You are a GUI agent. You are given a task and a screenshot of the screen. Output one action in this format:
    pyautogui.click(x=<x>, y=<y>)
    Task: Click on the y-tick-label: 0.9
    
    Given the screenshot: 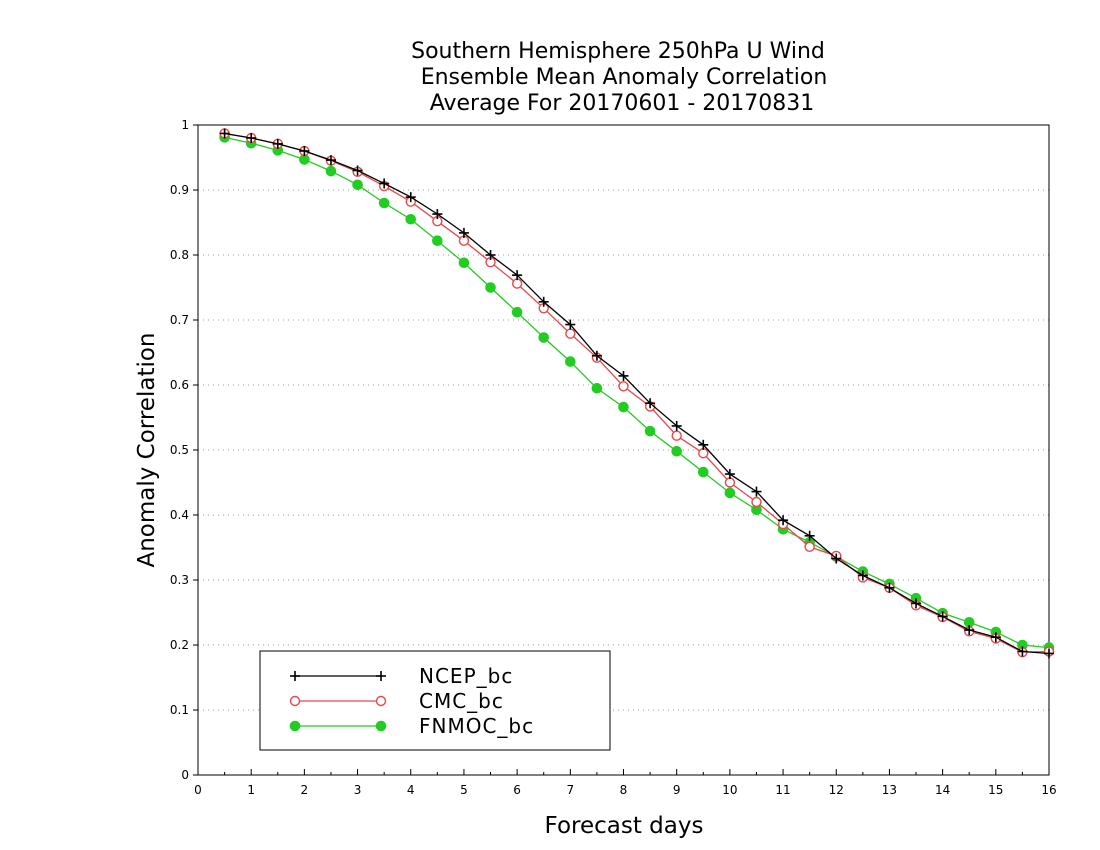 What is the action you would take?
    pyautogui.click(x=179, y=190)
    